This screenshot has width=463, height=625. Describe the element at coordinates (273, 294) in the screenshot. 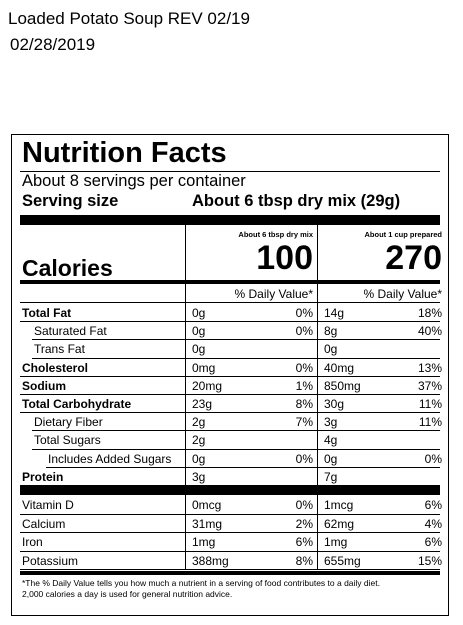

I see `daily-value-heading: % Daily Value*` at that location.